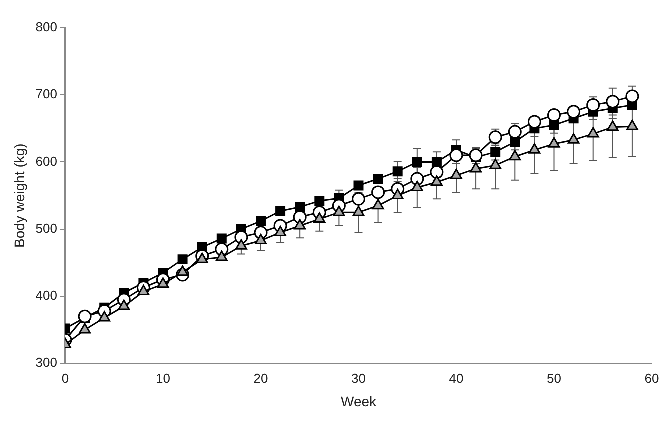 The width and height of the screenshot is (672, 423). I want to click on y-tick-label: 300, so click(47, 362).